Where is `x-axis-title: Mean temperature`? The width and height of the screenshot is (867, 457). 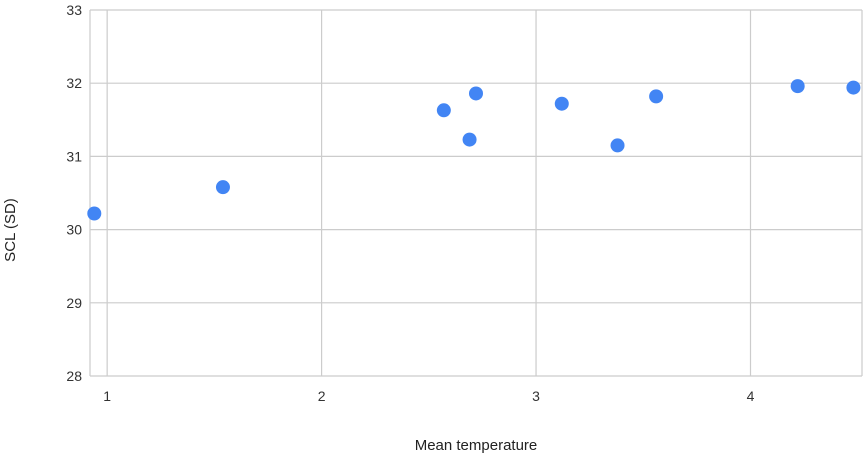 x-axis-title: Mean temperature is located at coordinates (476, 445).